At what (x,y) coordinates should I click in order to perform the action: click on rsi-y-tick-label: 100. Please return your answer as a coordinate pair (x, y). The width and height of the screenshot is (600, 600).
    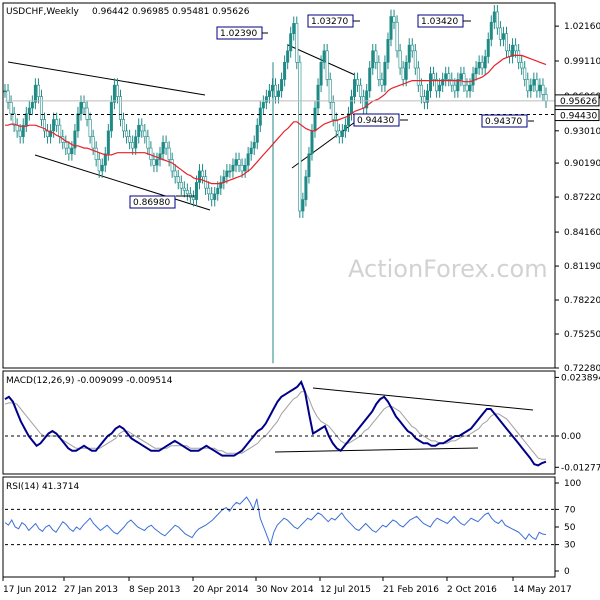
    Looking at the image, I should click on (572, 484).